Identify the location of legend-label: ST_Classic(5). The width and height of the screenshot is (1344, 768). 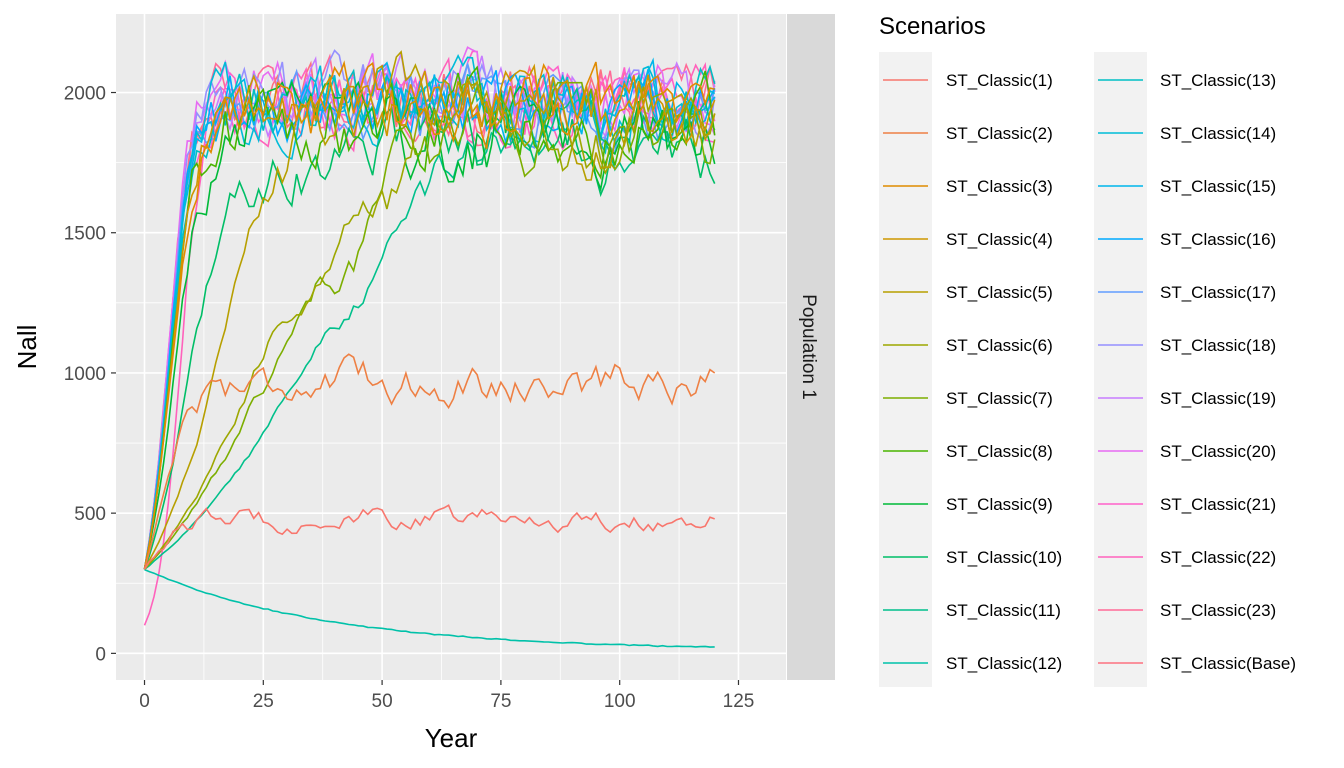
(999, 292).